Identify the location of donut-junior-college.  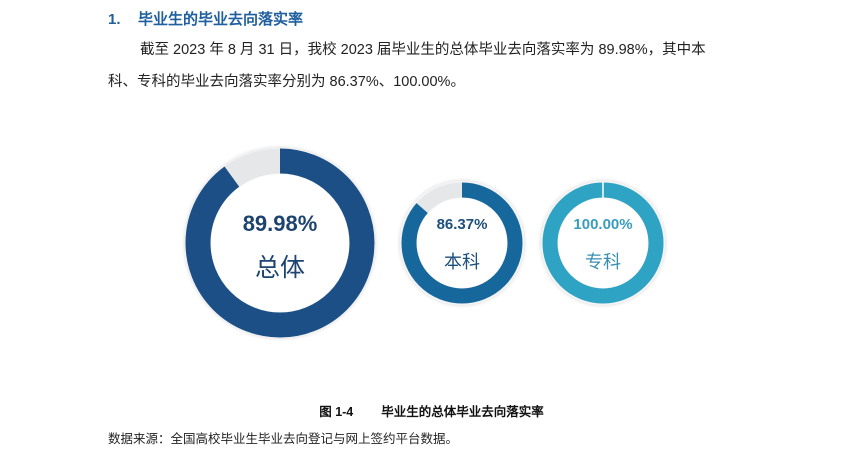
(603, 243).